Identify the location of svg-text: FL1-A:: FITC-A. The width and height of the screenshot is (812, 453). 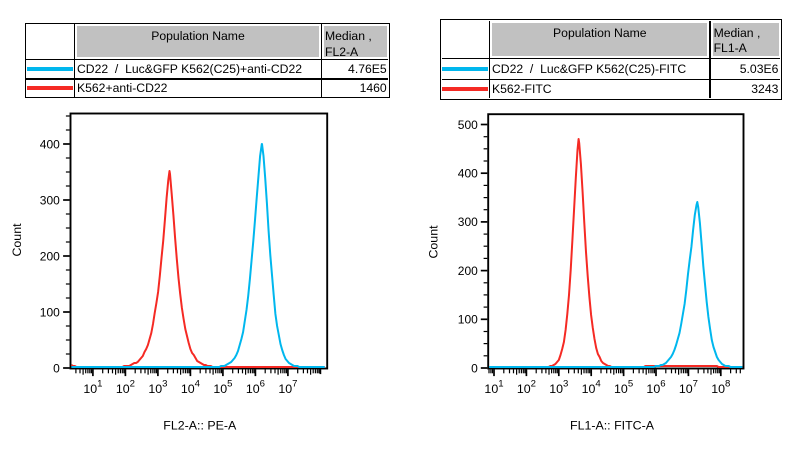
(612, 425).